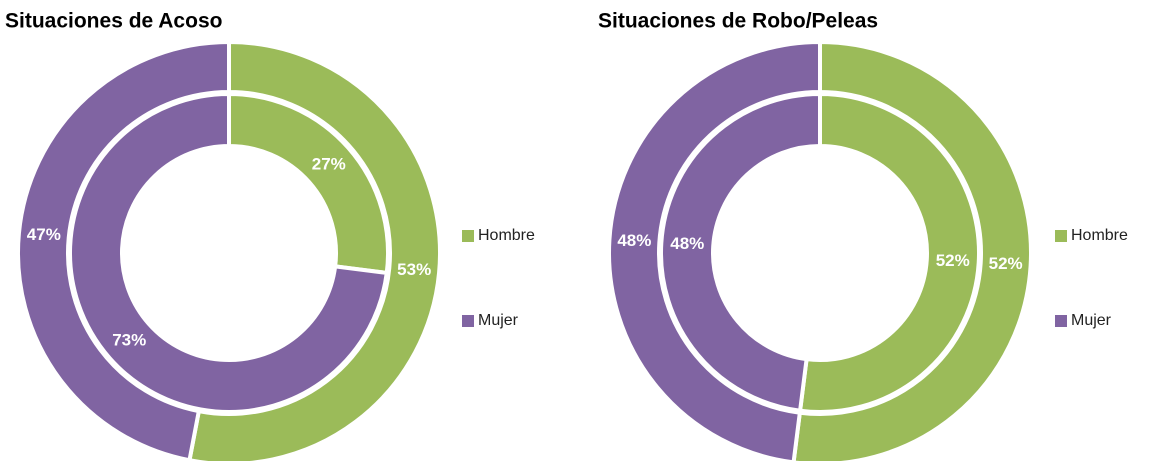  I want to click on data-label: 47%, so click(44, 234).